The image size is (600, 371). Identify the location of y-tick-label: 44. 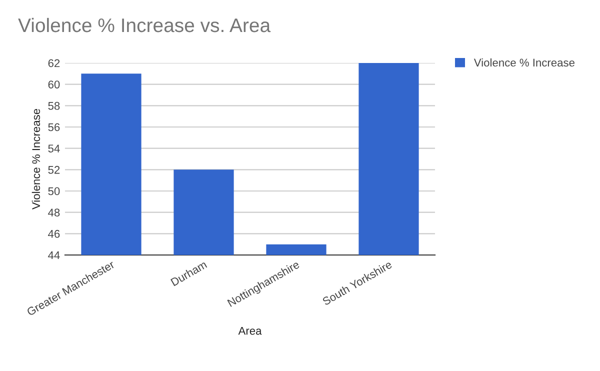
(54, 255).